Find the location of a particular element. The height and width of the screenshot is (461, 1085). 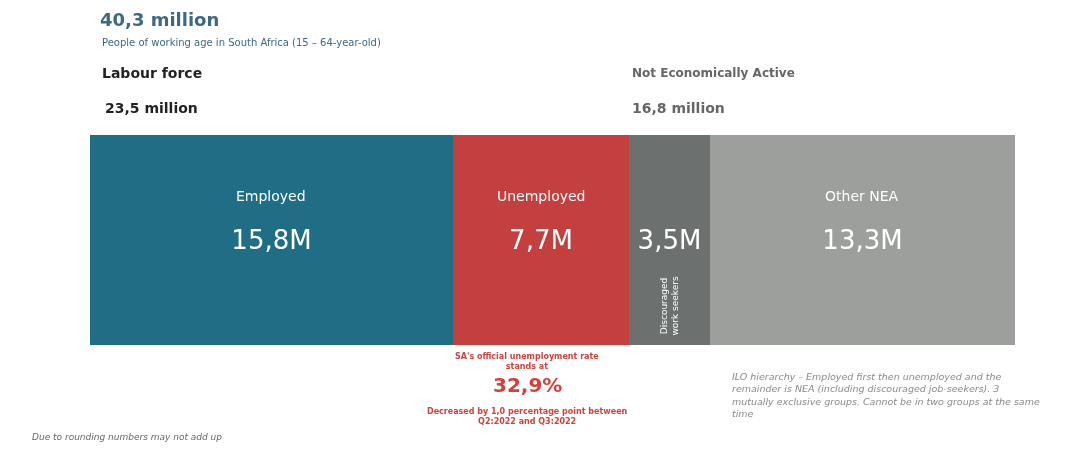

text: ILO hierarchy – Employed first then unemployed and the remainder is NEA (including discouraged job-seekers). 3 mutually exclusive groups. Cannot be in two groups at the same time is located at coordinates (886, 395).